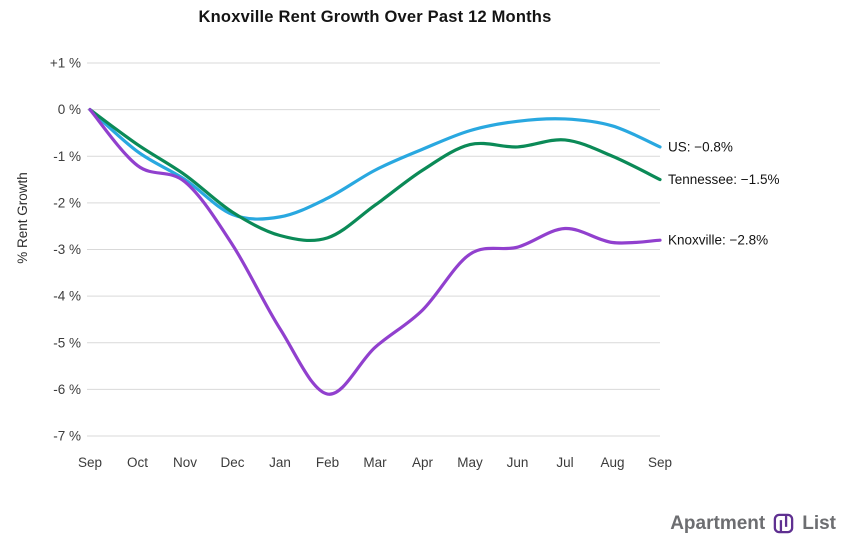 The height and width of the screenshot is (547, 852). Describe the element at coordinates (185, 462) in the screenshot. I see `x-tick-label: Nov` at that location.